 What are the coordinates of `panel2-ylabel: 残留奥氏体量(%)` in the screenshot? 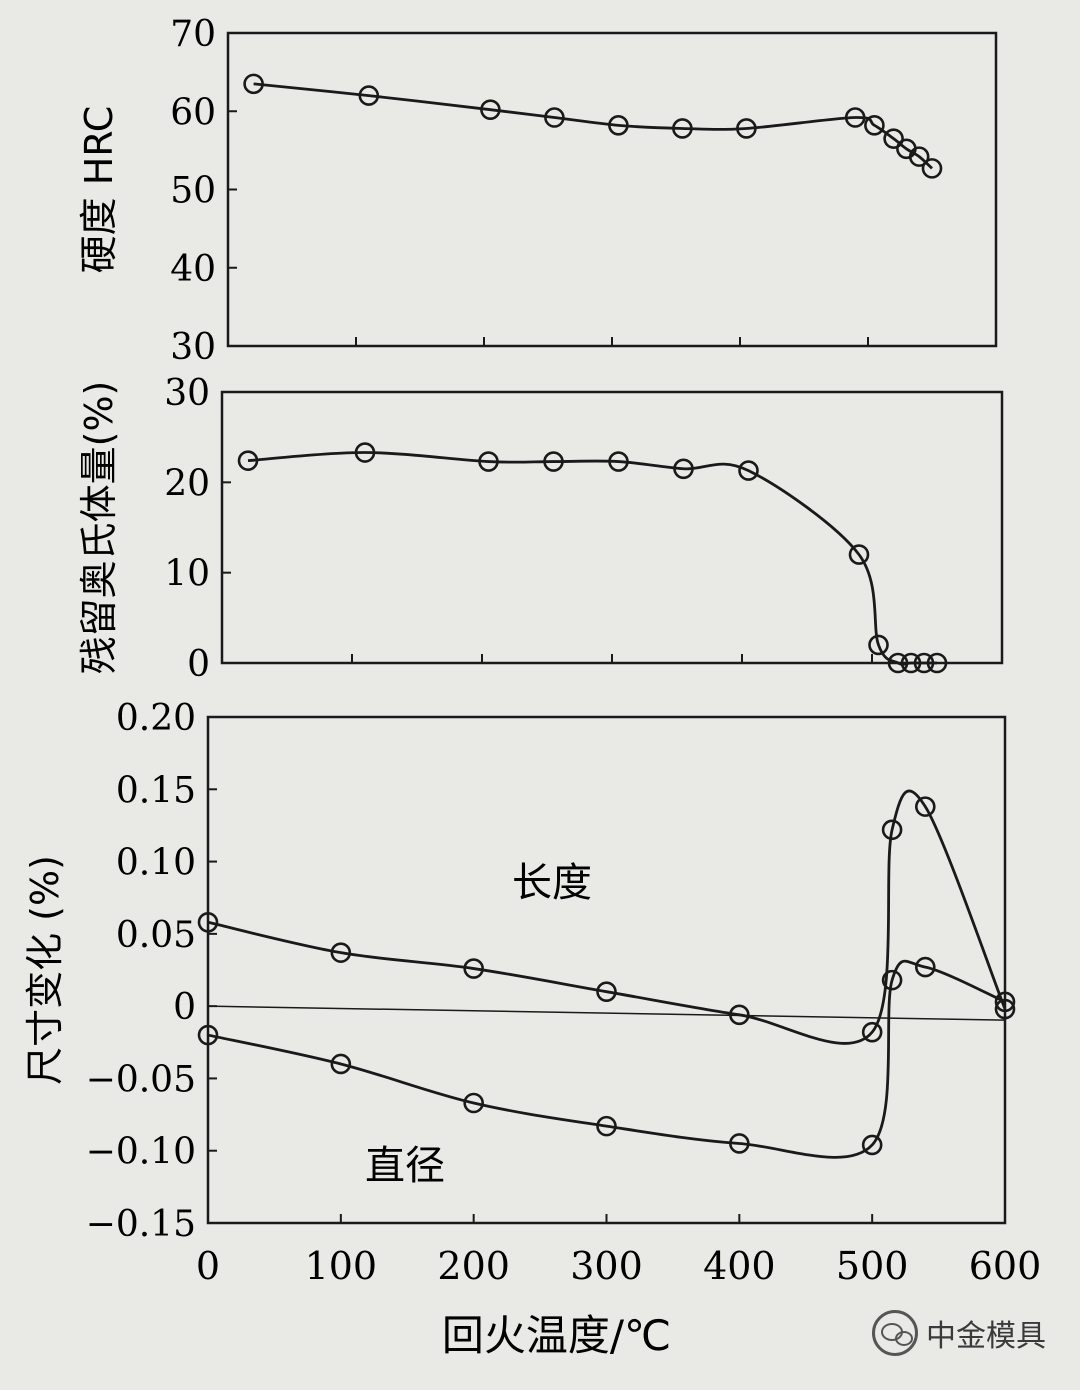 It's located at (99, 528).